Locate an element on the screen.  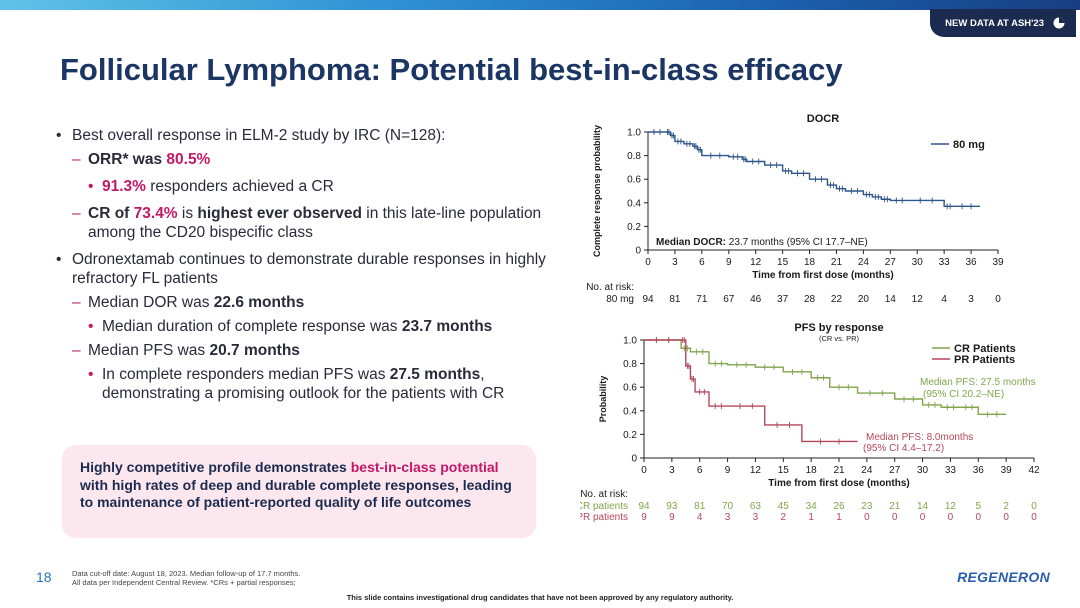
page-number: 18 is located at coordinates (44, 577).